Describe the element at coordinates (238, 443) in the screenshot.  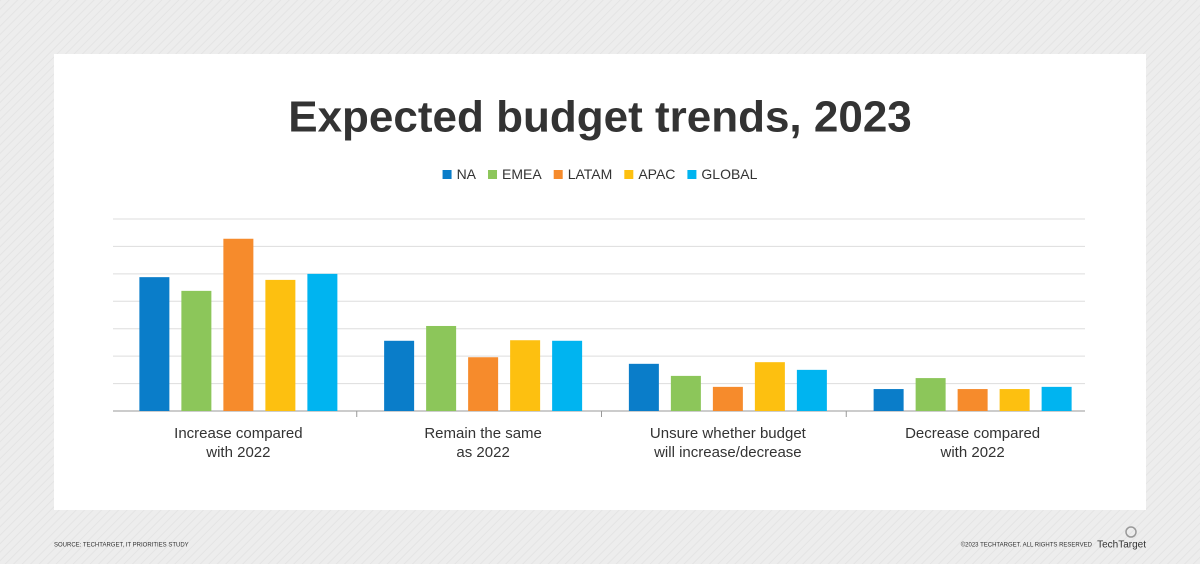
I see `x-tick-label: Increase compared with 2022` at that location.